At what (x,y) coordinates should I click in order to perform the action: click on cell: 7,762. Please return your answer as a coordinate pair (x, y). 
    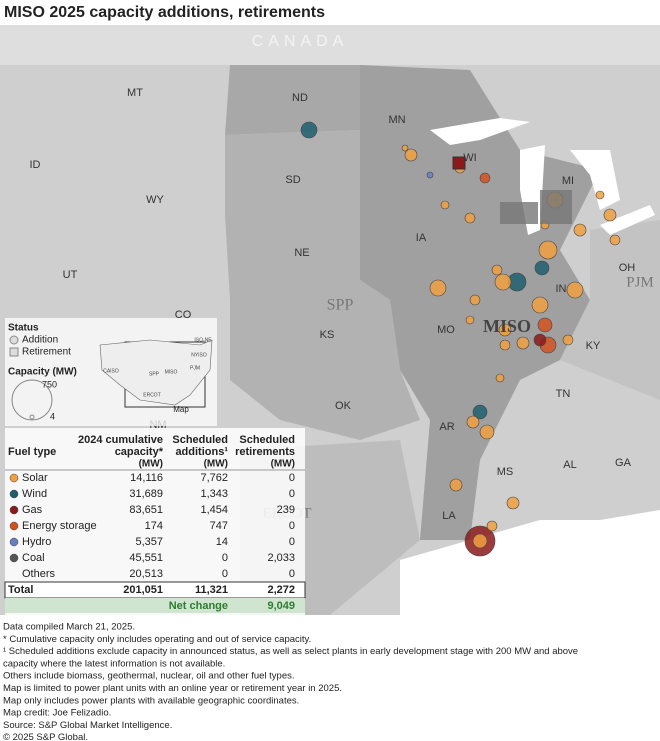
    Looking at the image, I should click on (214, 478).